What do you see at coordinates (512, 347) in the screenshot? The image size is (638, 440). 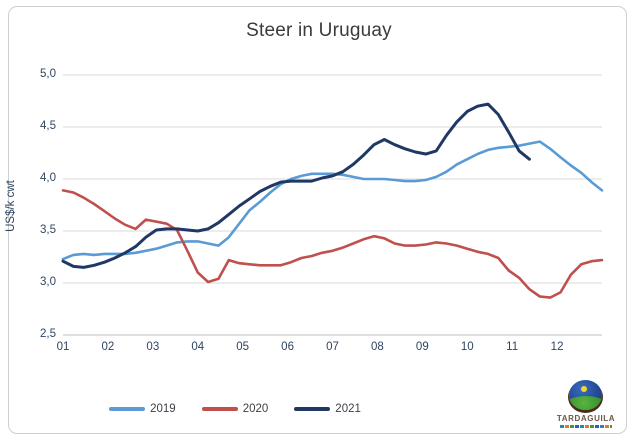 I see `x-tick-label: 11` at bounding box center [512, 347].